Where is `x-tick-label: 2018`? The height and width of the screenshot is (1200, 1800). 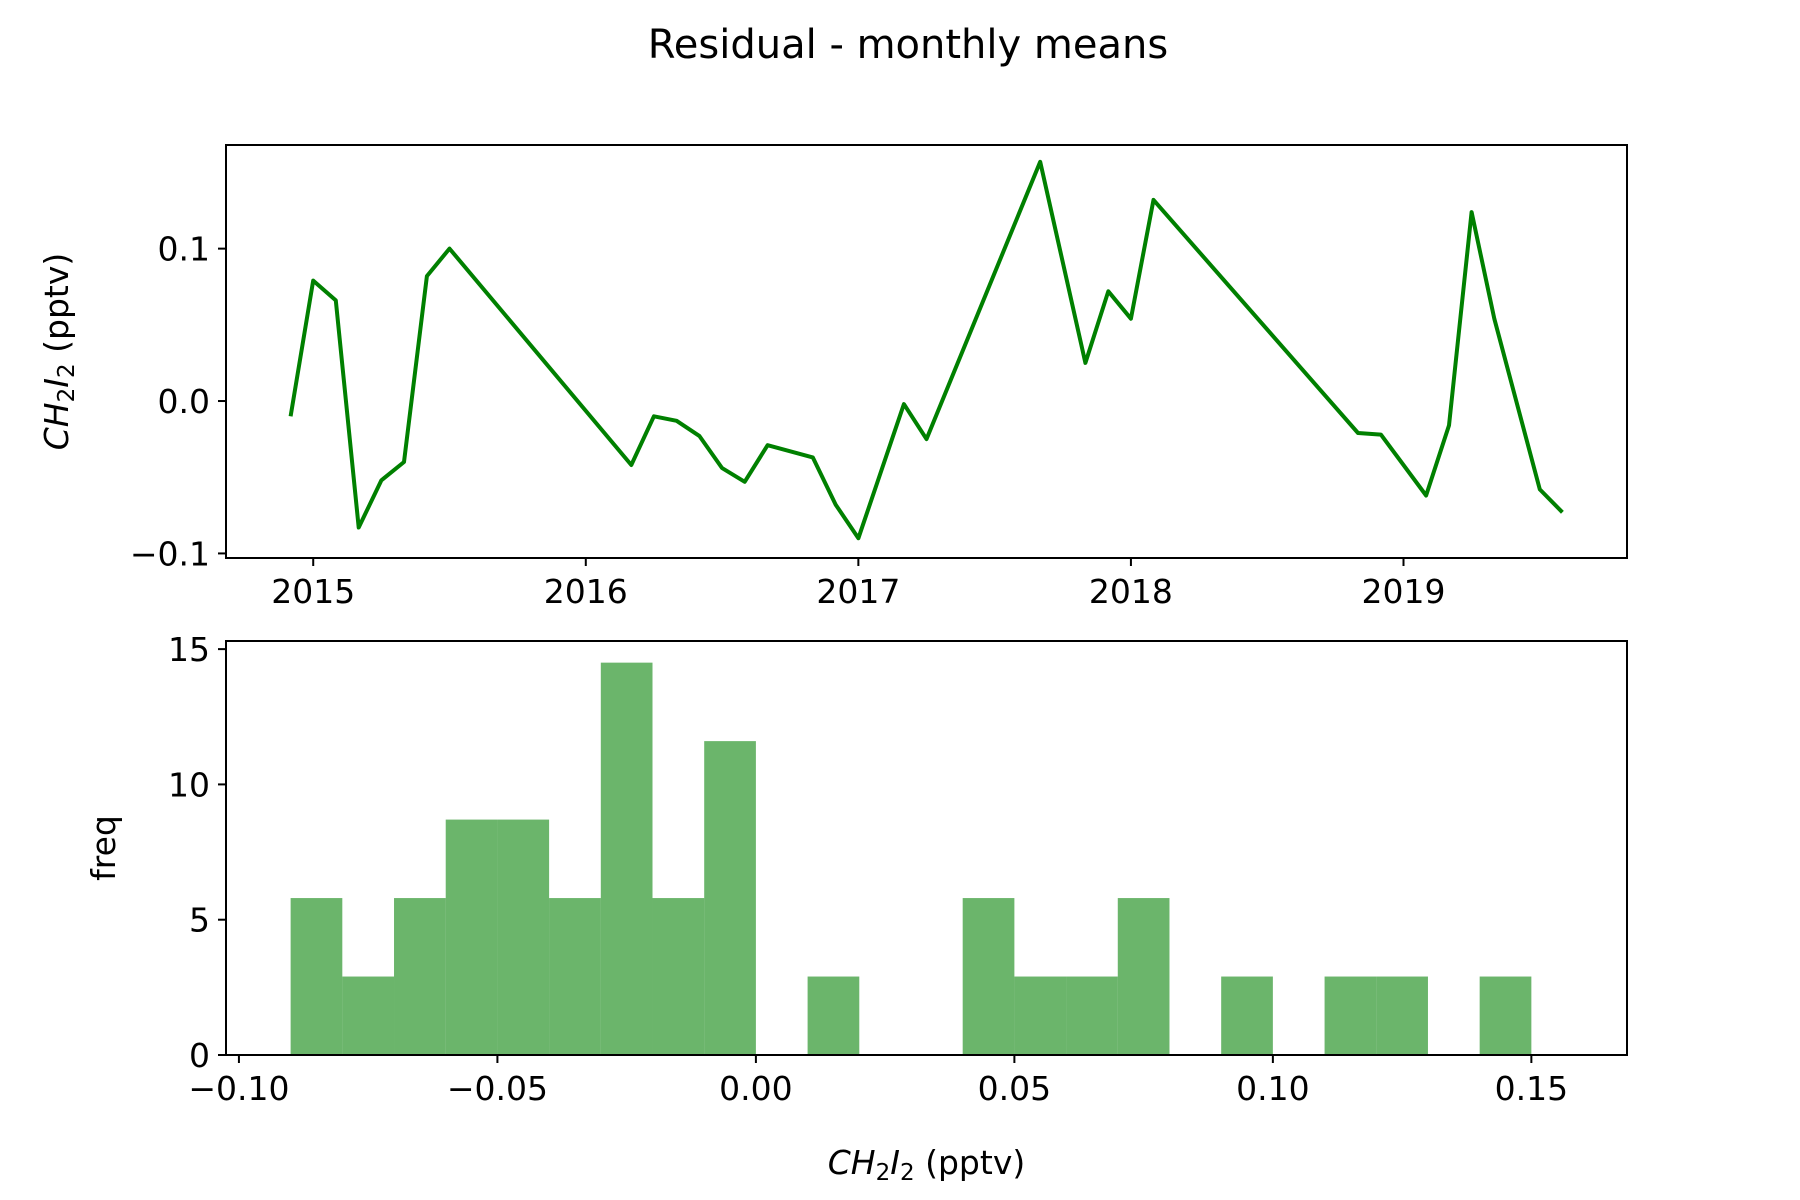
x-tick-label: 2018 is located at coordinates (1131, 591).